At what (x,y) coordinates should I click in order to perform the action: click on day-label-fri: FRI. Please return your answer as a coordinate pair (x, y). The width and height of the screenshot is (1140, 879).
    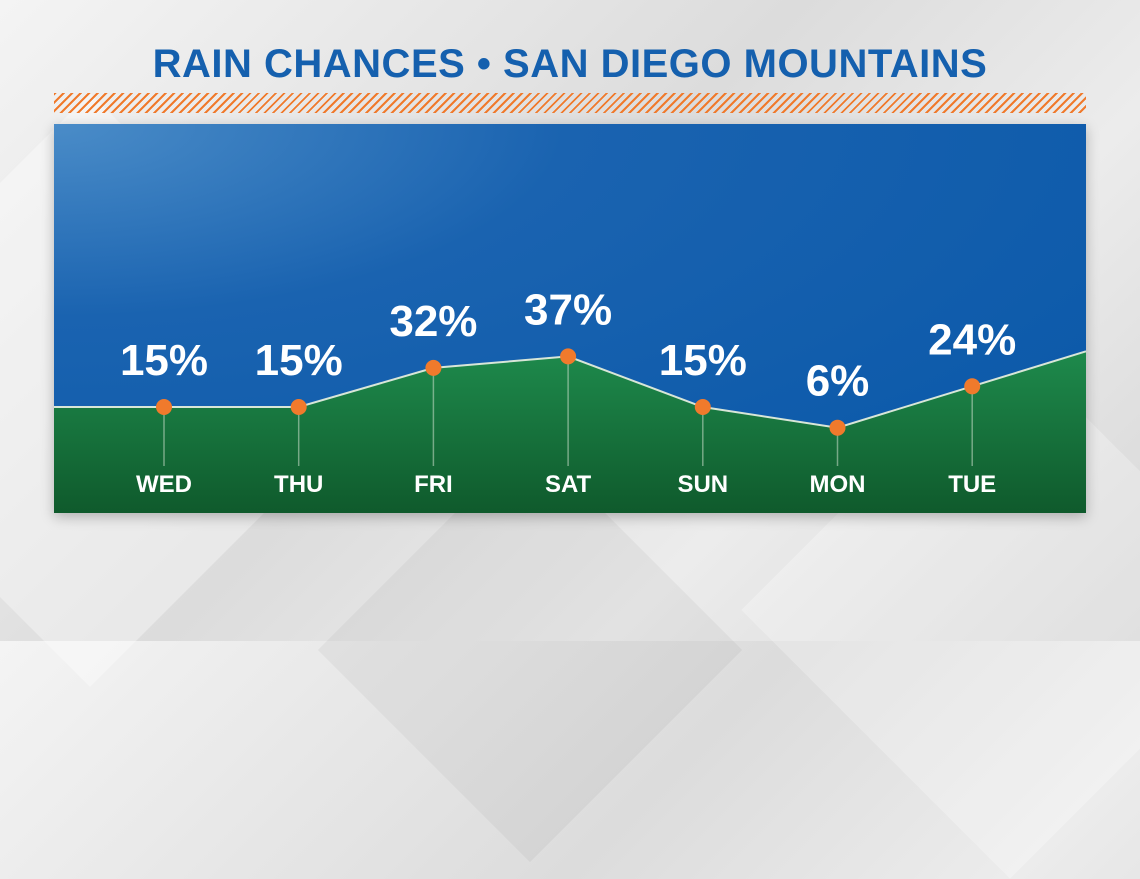
    Looking at the image, I should click on (433, 484).